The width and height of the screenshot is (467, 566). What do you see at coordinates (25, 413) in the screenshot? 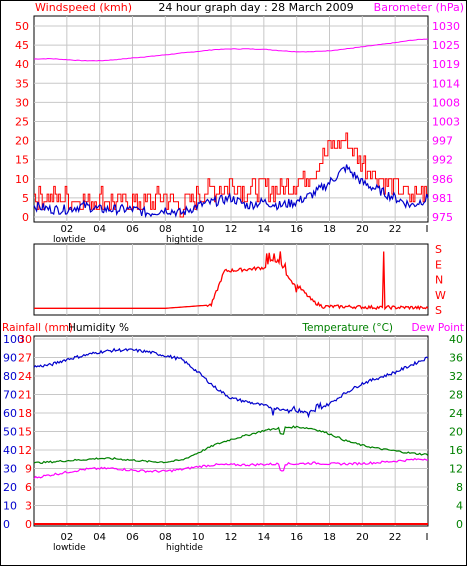
I see `rainfall-tick-label: 18` at bounding box center [25, 413].